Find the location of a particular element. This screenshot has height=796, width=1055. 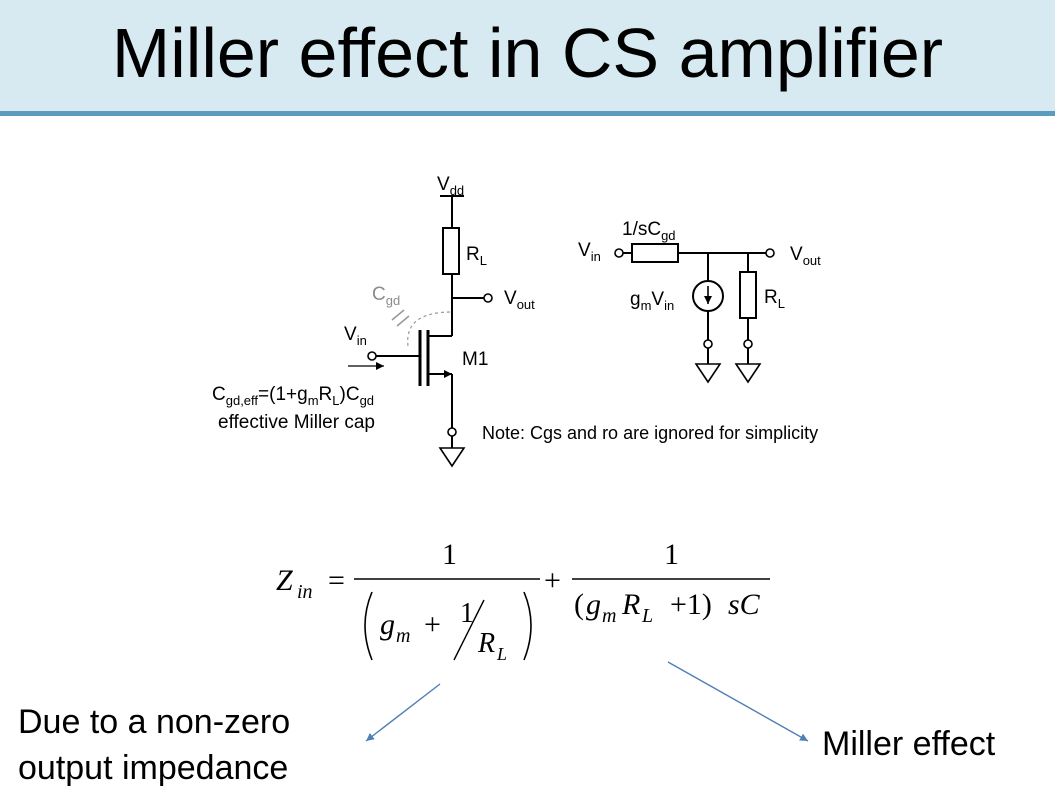

title-bar is located at coordinates (527, 55).